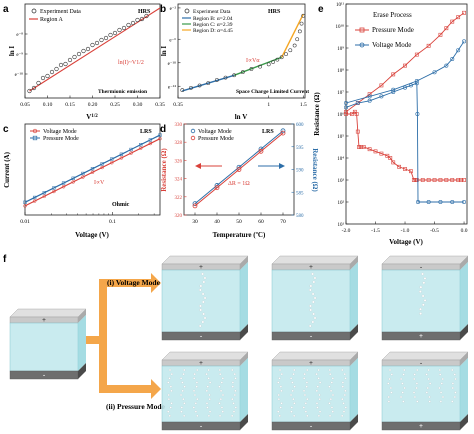 This screenshot has height=434, width=474. I want to click on series-line-c, so click(92, 172).